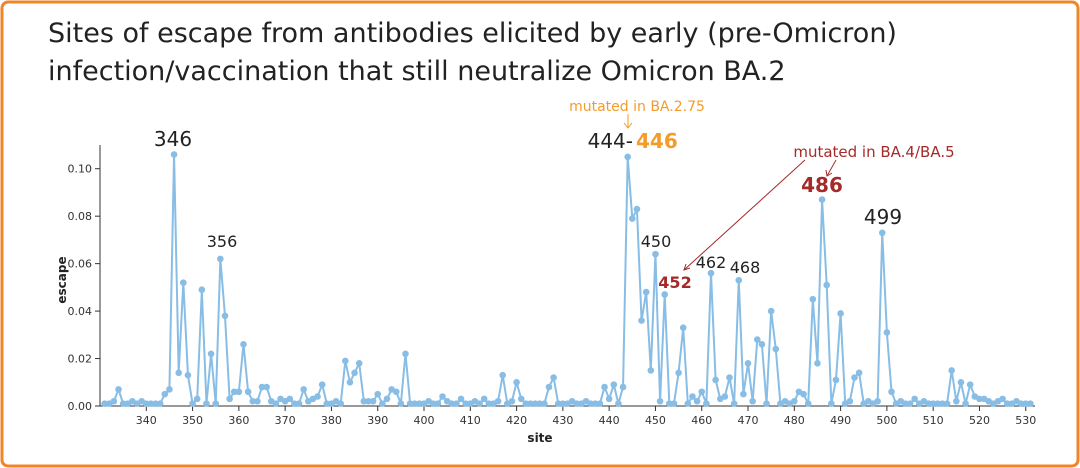 This screenshot has height=468, width=1080. Describe the element at coordinates (933, 420) in the screenshot. I see `x-tick-label: 510` at that location.